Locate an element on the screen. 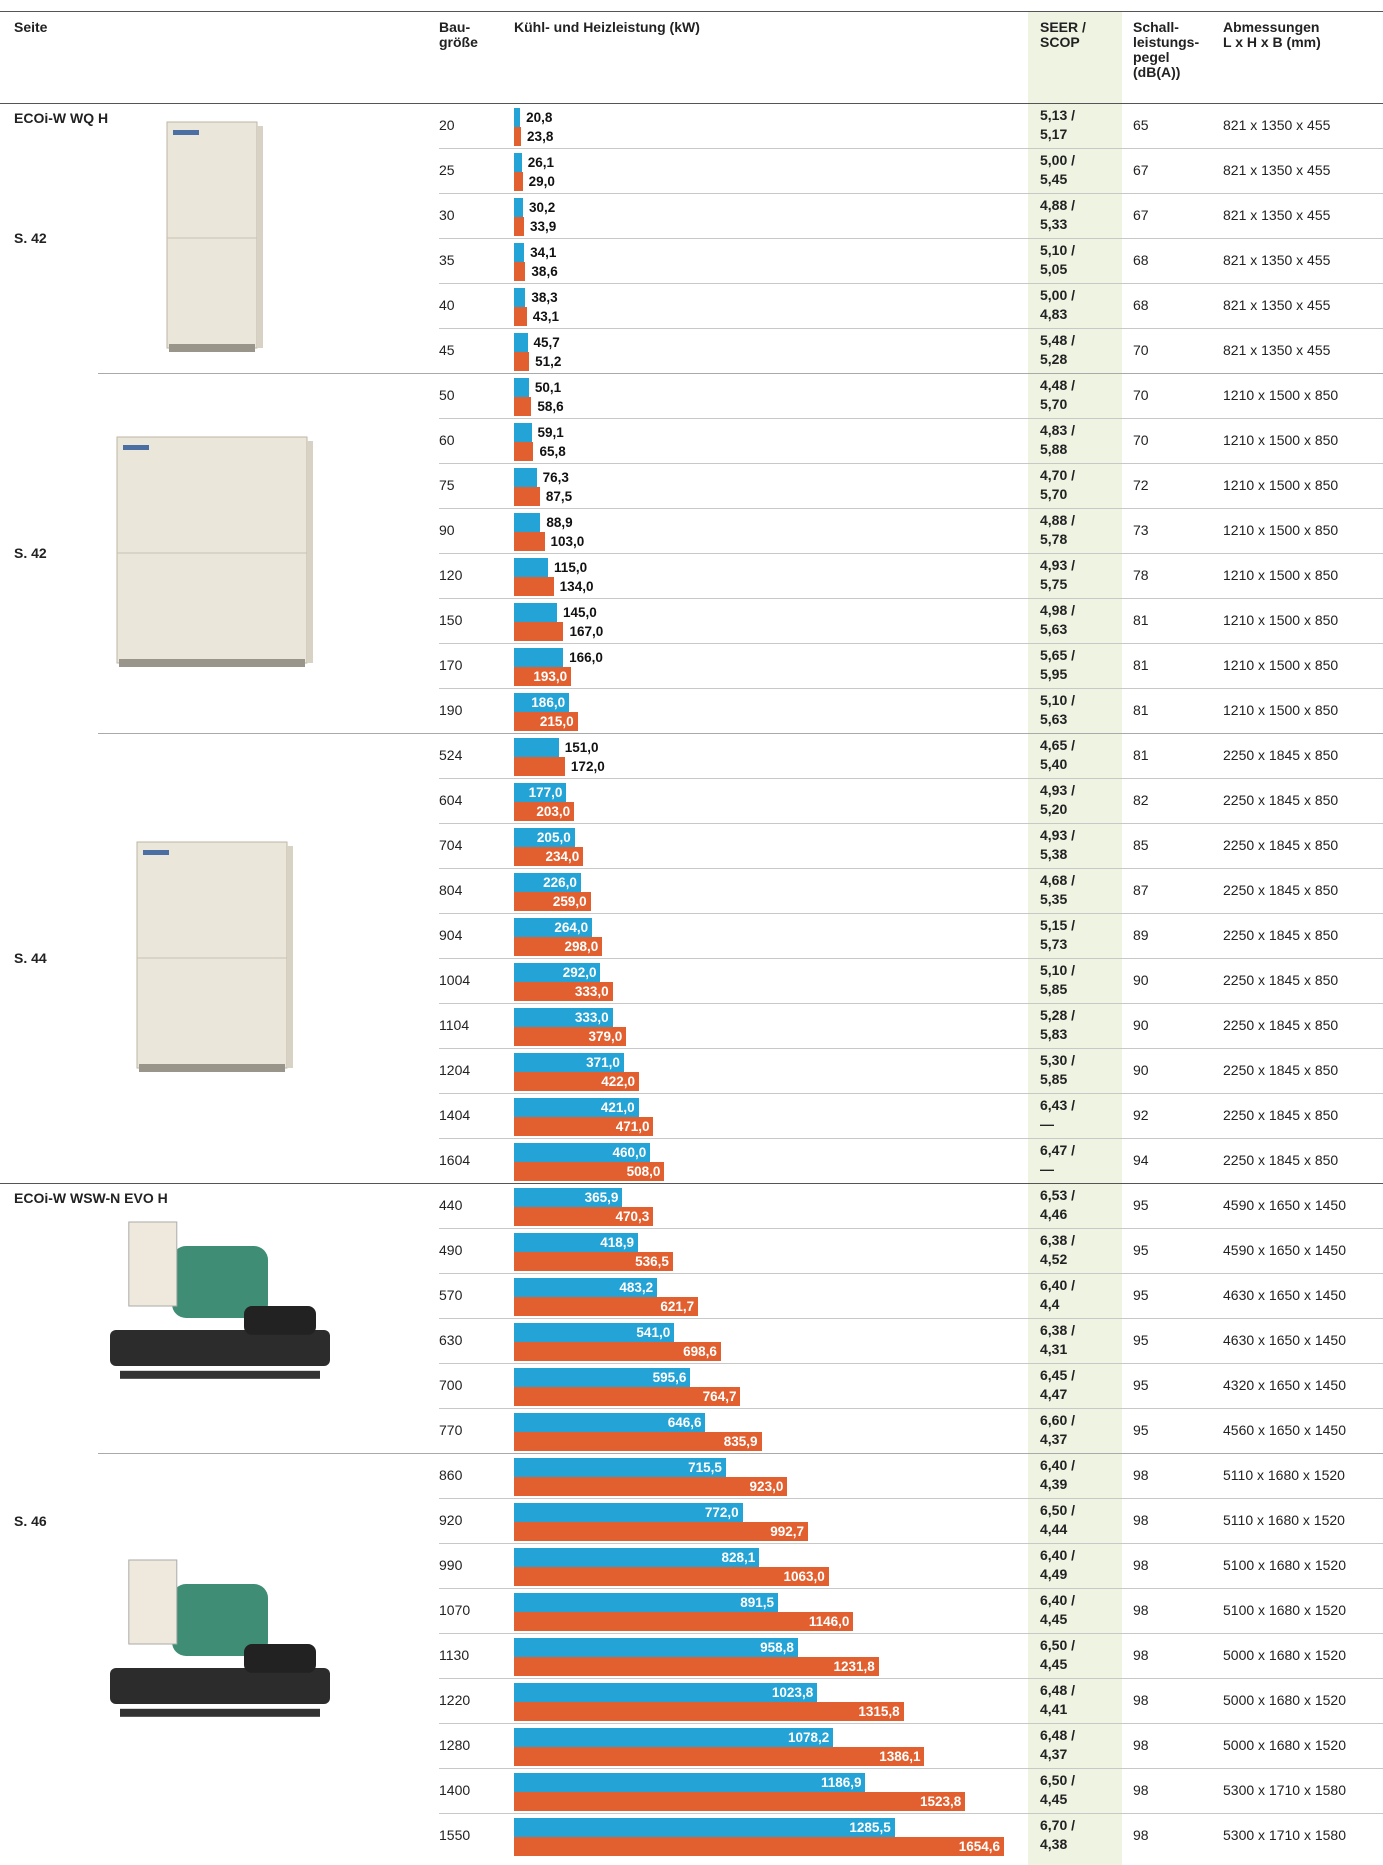 This screenshot has width=1383, height=1865. size: 990 is located at coordinates (451, 1565).